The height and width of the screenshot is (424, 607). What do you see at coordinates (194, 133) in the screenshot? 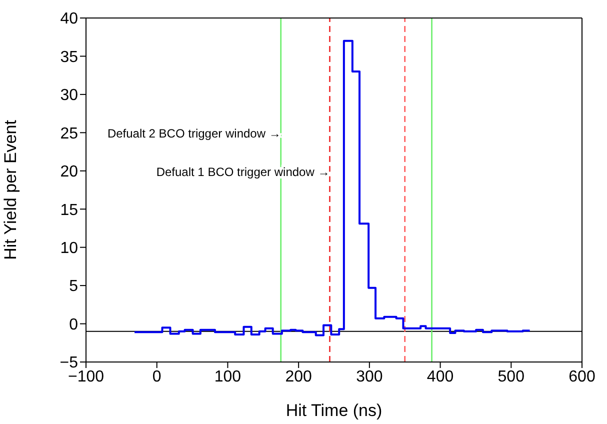
I see `annotation: Defualt 2 BCO trigger window →` at bounding box center [194, 133].